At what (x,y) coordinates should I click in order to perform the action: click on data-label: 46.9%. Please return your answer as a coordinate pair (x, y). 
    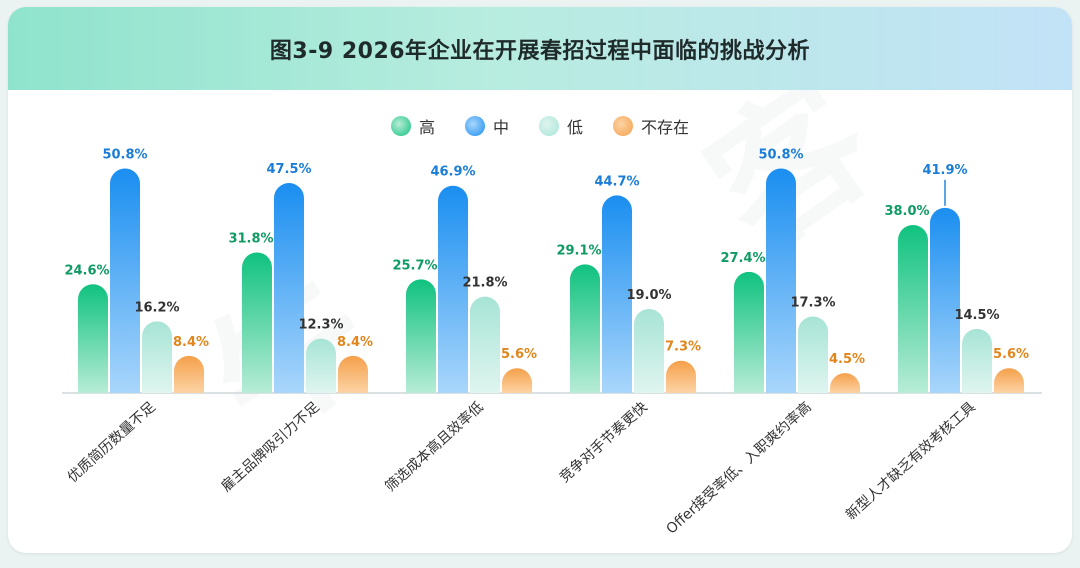
    Looking at the image, I should click on (452, 172).